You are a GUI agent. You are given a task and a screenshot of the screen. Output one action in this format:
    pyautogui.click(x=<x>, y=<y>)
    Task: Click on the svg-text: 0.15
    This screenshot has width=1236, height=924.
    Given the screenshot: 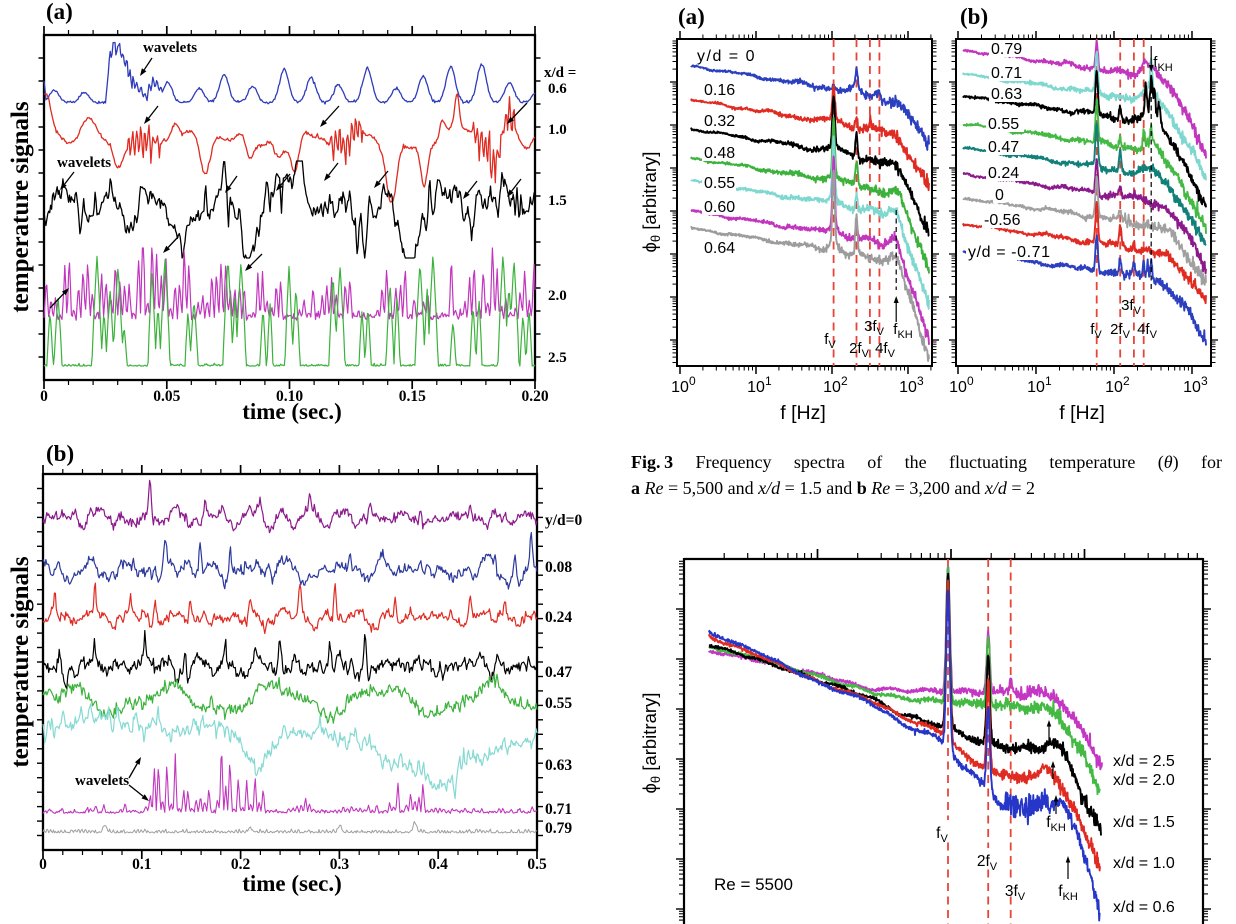 What is the action you would take?
    pyautogui.click(x=412, y=396)
    